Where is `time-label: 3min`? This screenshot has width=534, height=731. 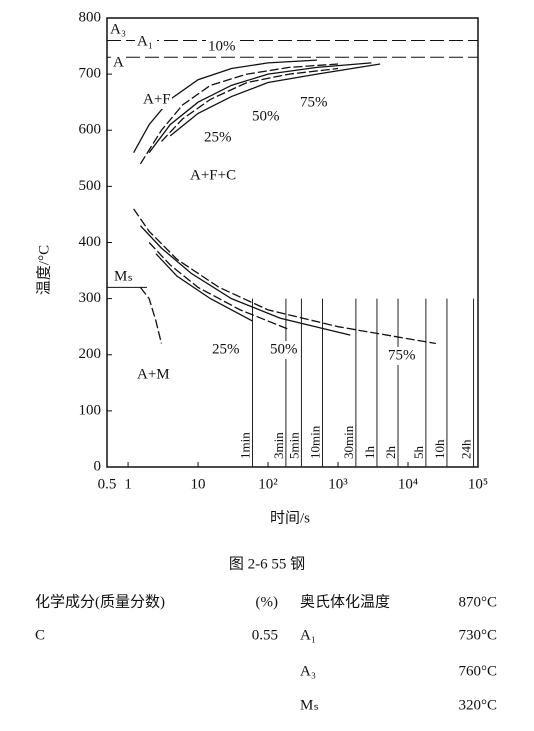 time-label: 3min is located at coordinates (278, 445).